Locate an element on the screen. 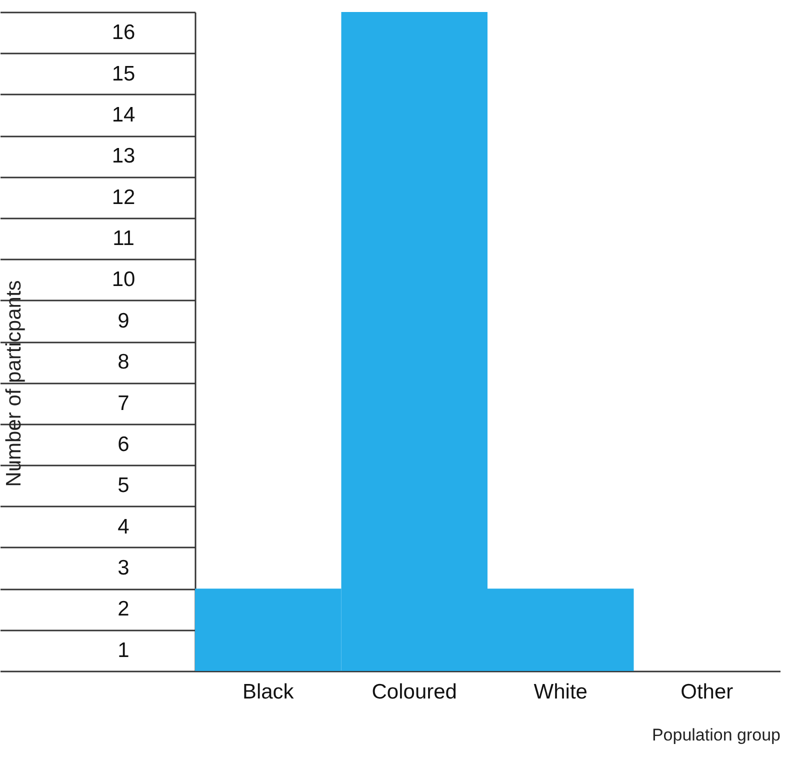 The height and width of the screenshot is (763, 797). x-axis-title: Population group is located at coordinates (716, 735).